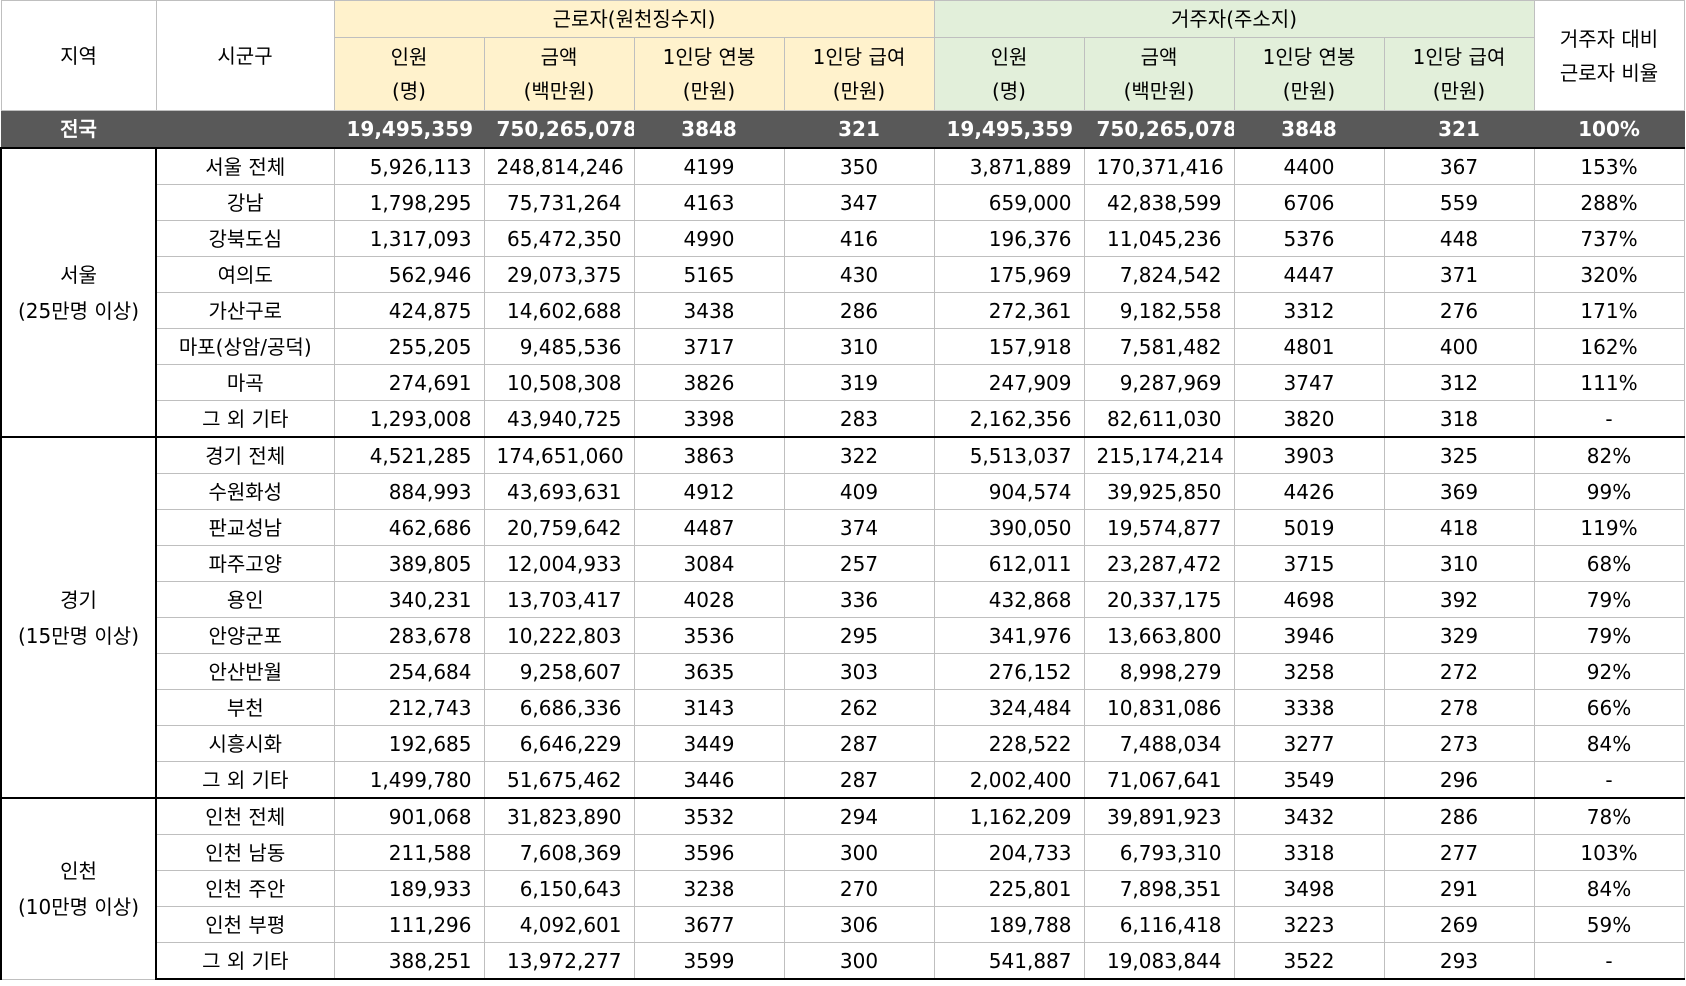 The width and height of the screenshot is (1686, 986). What do you see at coordinates (859, 527) in the screenshot?
I see `value-cell: 374` at bounding box center [859, 527].